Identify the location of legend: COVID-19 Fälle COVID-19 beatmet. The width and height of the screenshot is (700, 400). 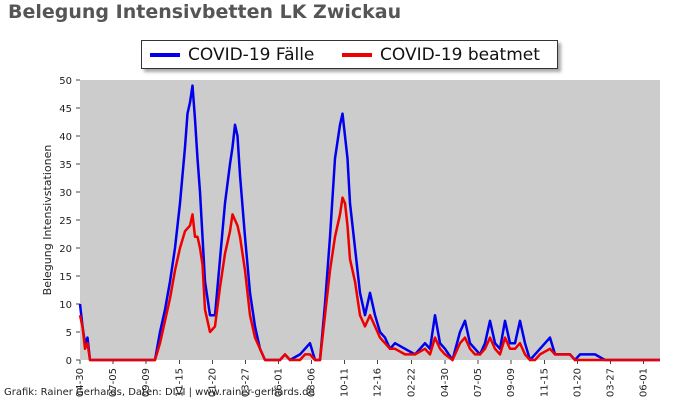
(349, 54).